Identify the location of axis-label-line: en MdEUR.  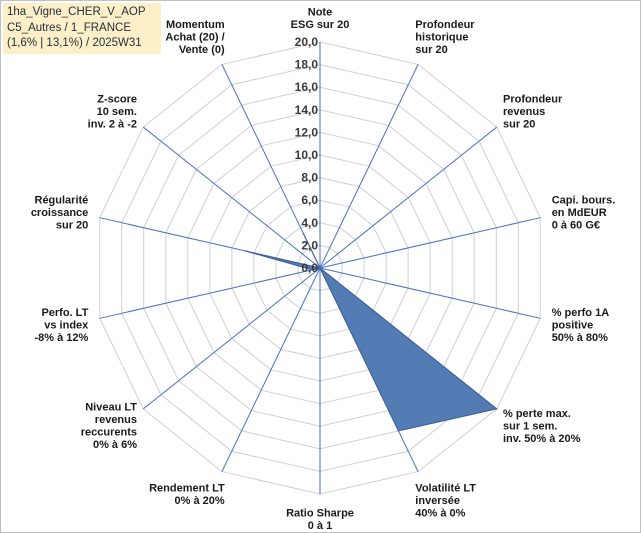
(579, 213).